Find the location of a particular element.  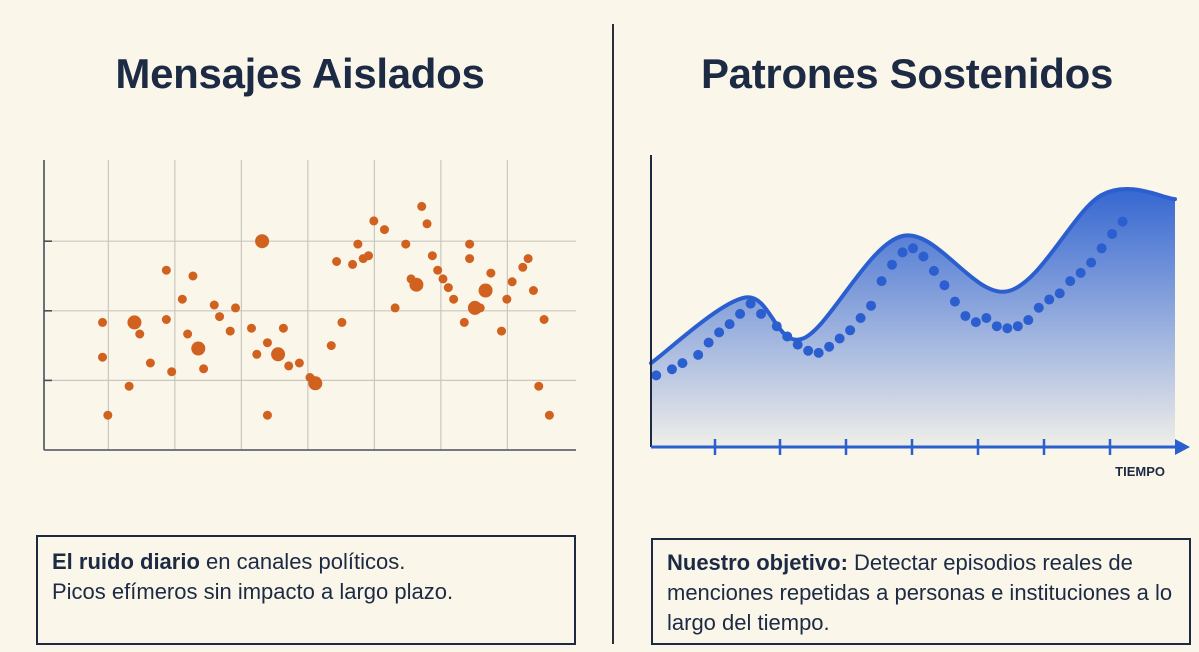

right-title: Patrones Sostenidos is located at coordinates (907, 73).